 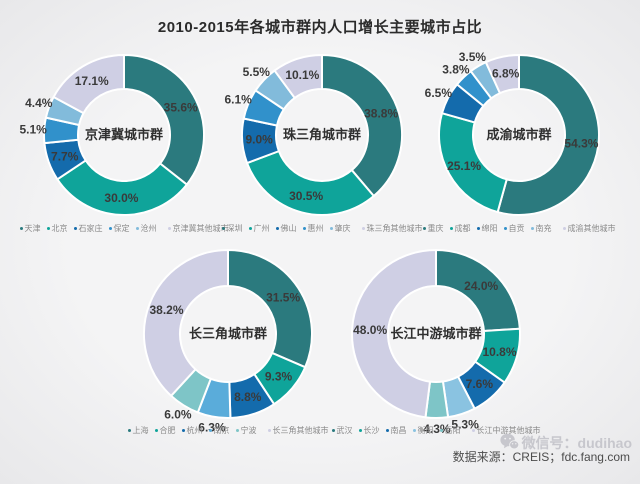 What do you see at coordinates (473, 57) in the screenshot?
I see `slice-value-label: 3.5%` at bounding box center [473, 57].